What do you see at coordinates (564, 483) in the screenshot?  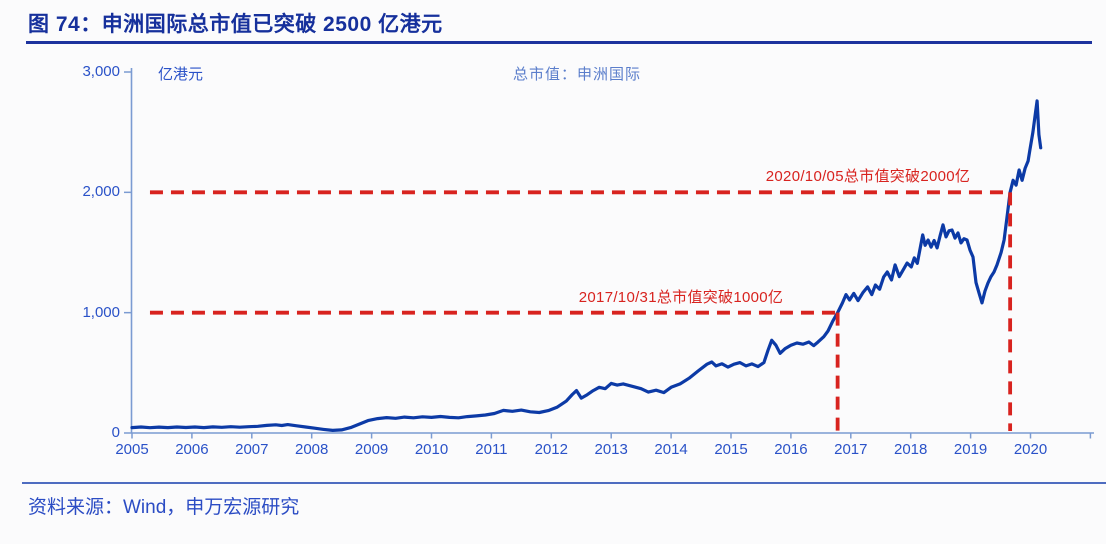 I see `footer-divider` at bounding box center [564, 483].